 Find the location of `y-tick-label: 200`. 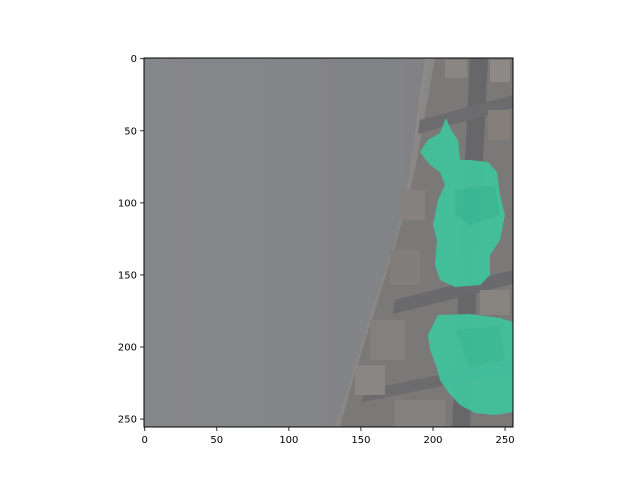

y-tick-label: 200 is located at coordinates (127, 348).